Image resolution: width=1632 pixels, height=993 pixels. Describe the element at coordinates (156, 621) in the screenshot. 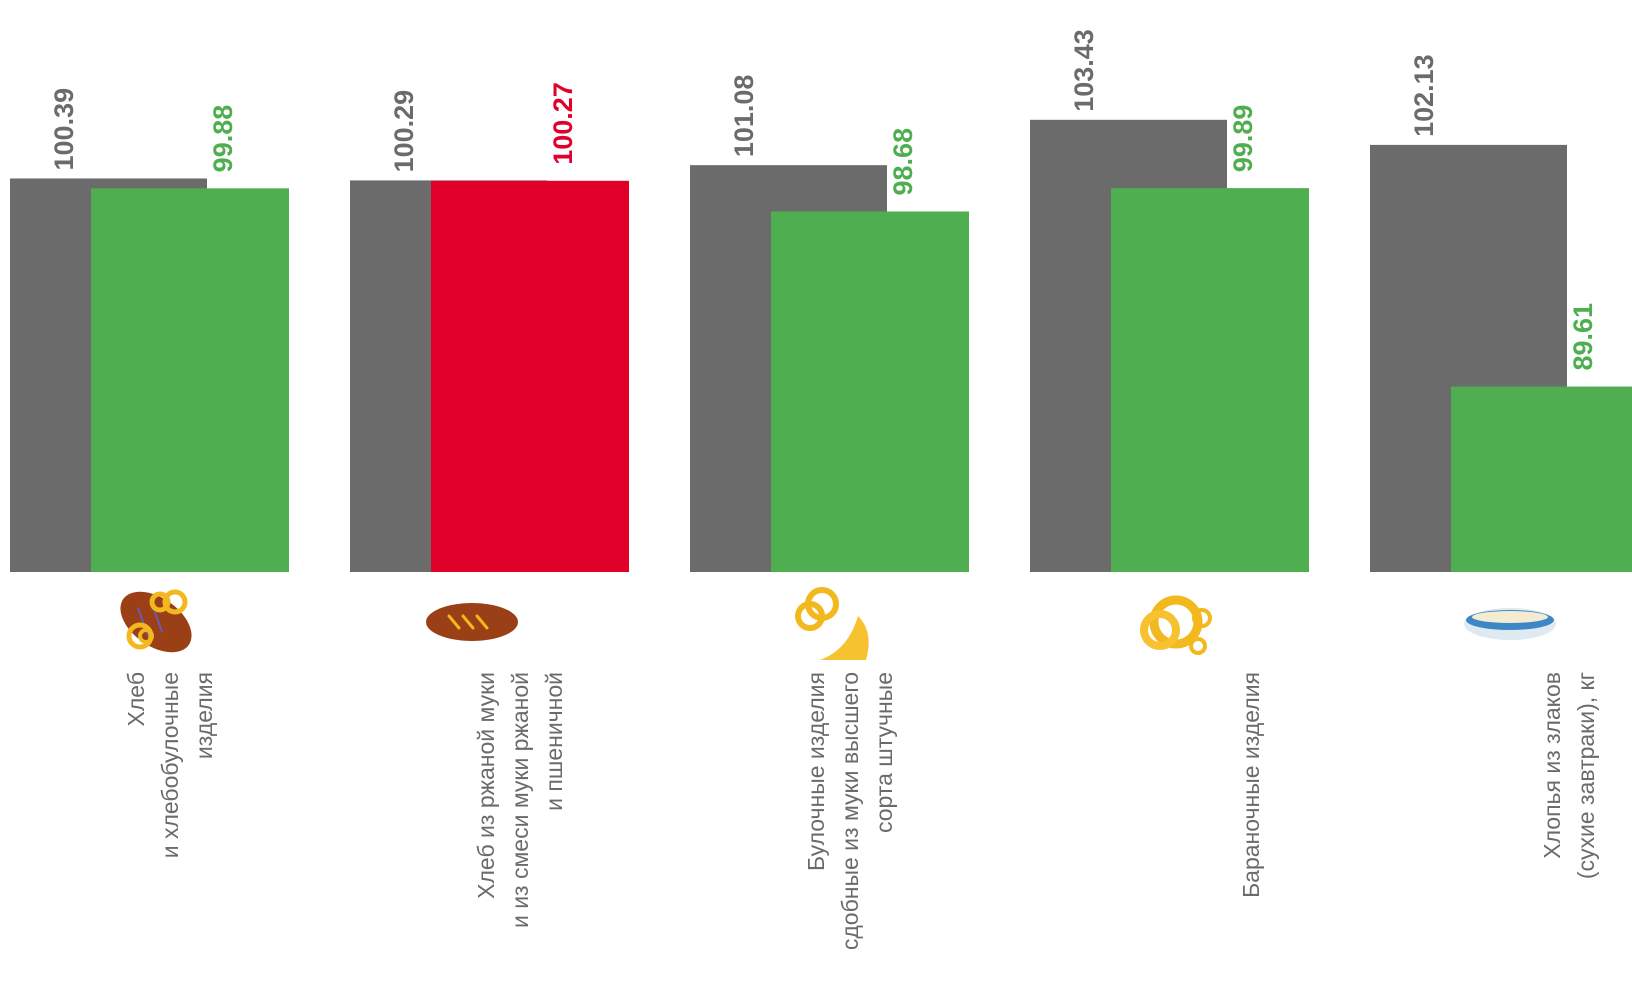

I see `bread-and-pretzels-icon` at that location.